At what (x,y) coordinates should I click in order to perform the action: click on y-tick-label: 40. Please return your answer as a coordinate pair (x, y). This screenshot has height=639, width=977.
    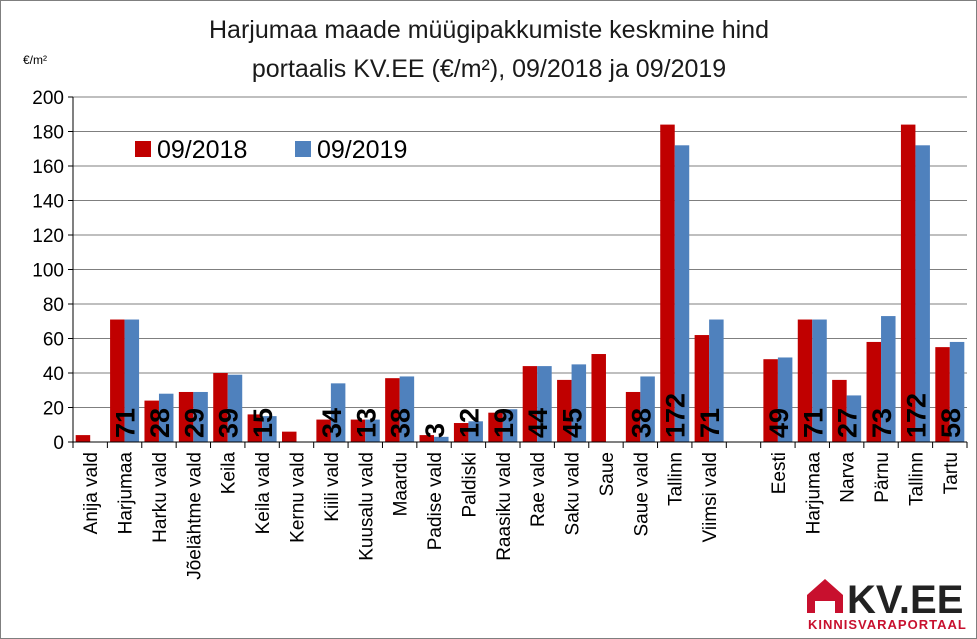
    Looking at the image, I should click on (53, 374).